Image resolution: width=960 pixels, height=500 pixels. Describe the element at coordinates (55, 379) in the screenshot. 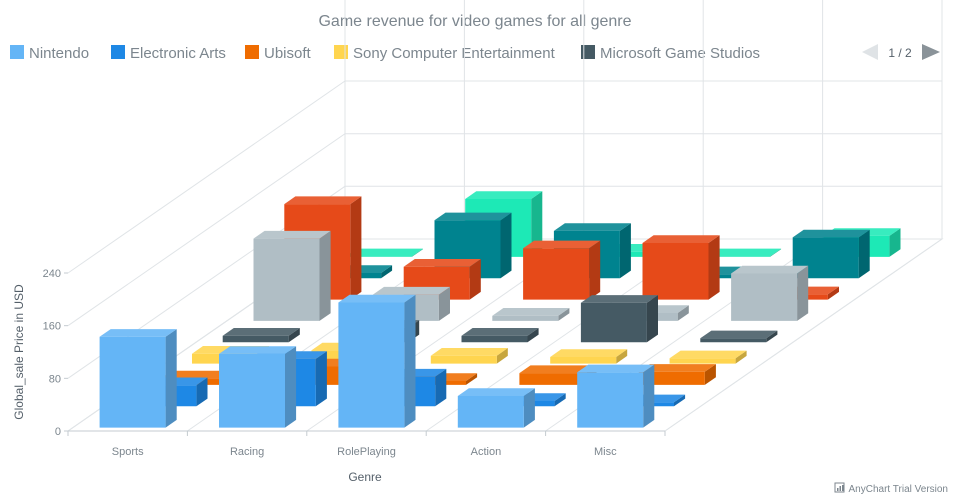

I see `y-tick-label: 80` at that location.